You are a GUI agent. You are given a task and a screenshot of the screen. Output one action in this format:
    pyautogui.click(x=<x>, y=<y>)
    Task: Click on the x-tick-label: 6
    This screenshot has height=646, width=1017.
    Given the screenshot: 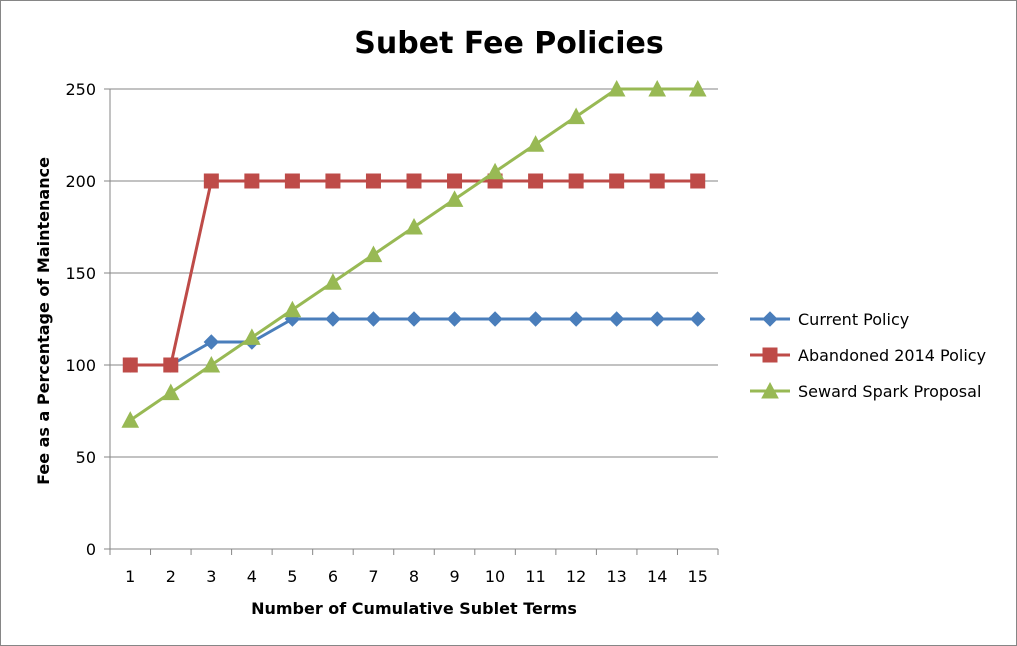 What is the action you would take?
    pyautogui.click(x=333, y=576)
    